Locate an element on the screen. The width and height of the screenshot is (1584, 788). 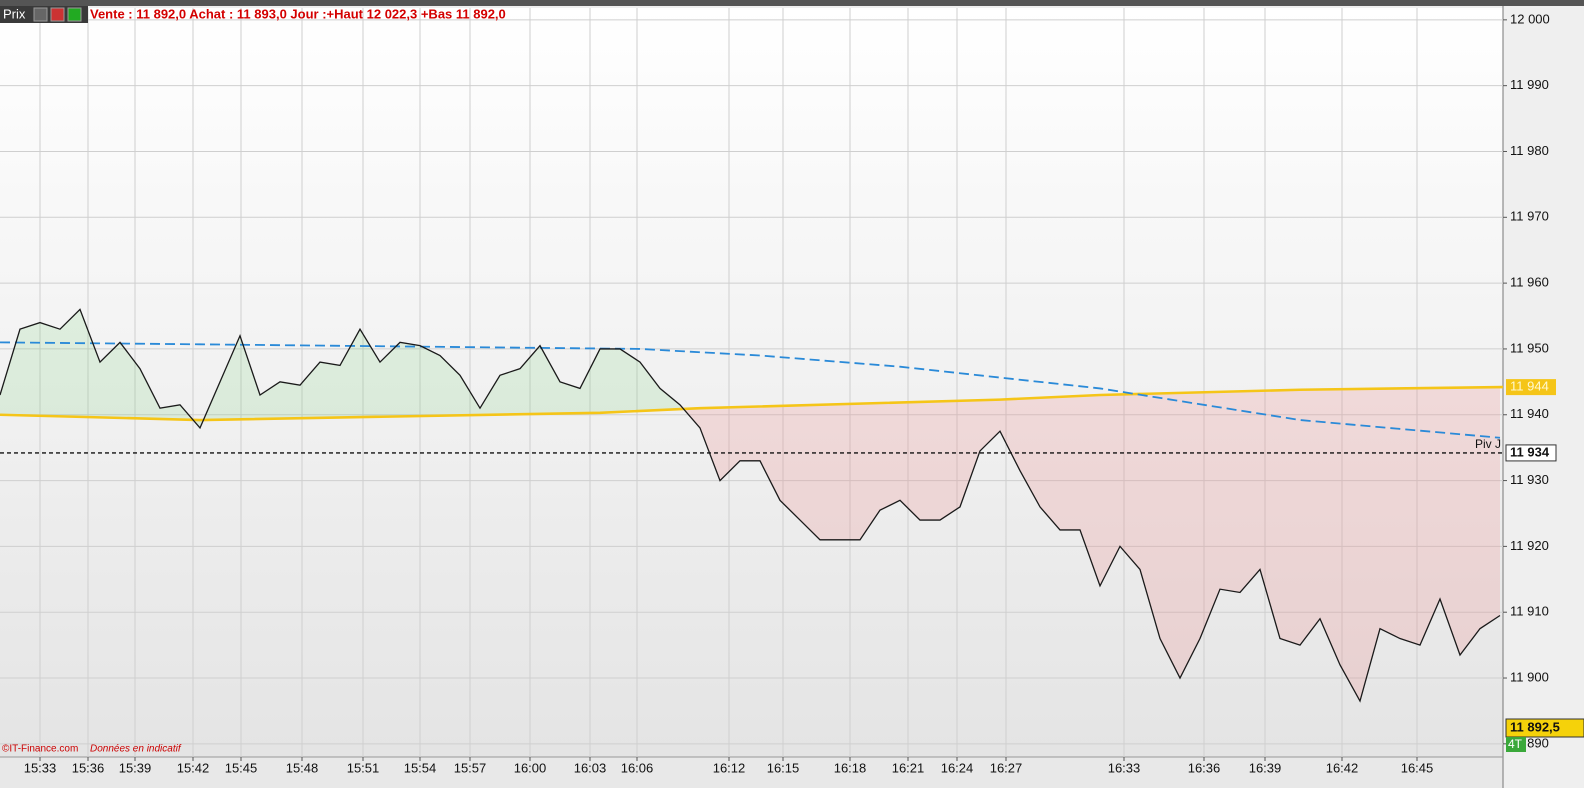
top-border is located at coordinates (792, 3).